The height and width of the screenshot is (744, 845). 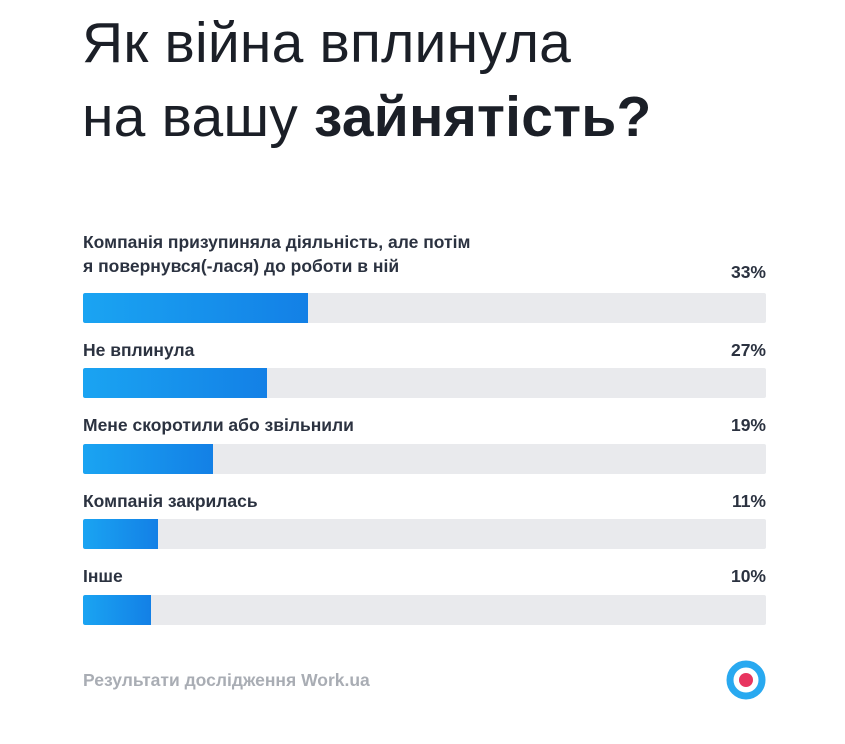 What do you see at coordinates (226, 680) in the screenshot?
I see `source-caption: Результати дослідження Work.ua` at bounding box center [226, 680].